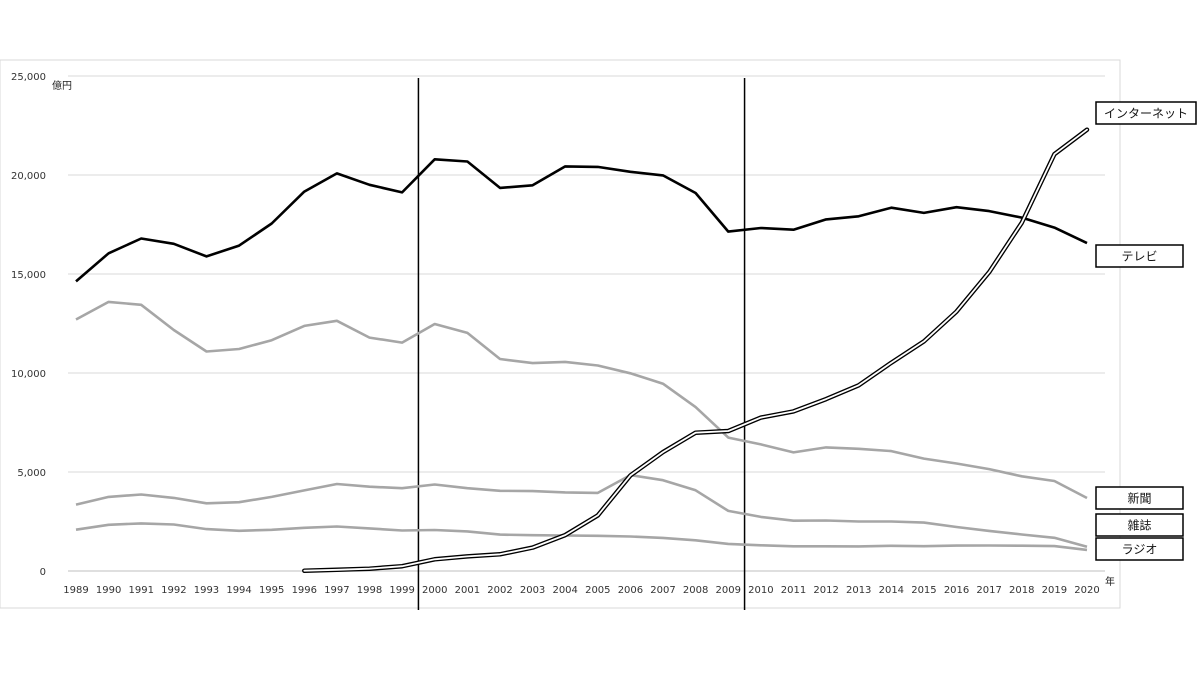  I want to click on x-tick-label: 2011, so click(793, 590).